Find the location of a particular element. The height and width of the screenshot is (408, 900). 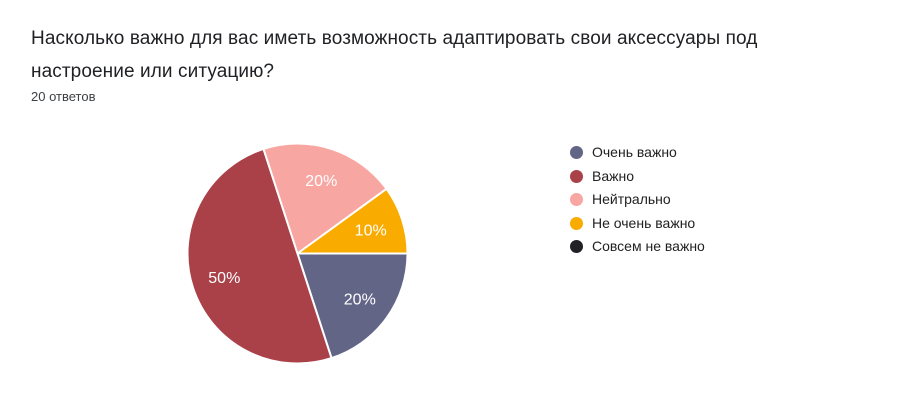

legend-item-very-important: Очень важно is located at coordinates (637, 152).